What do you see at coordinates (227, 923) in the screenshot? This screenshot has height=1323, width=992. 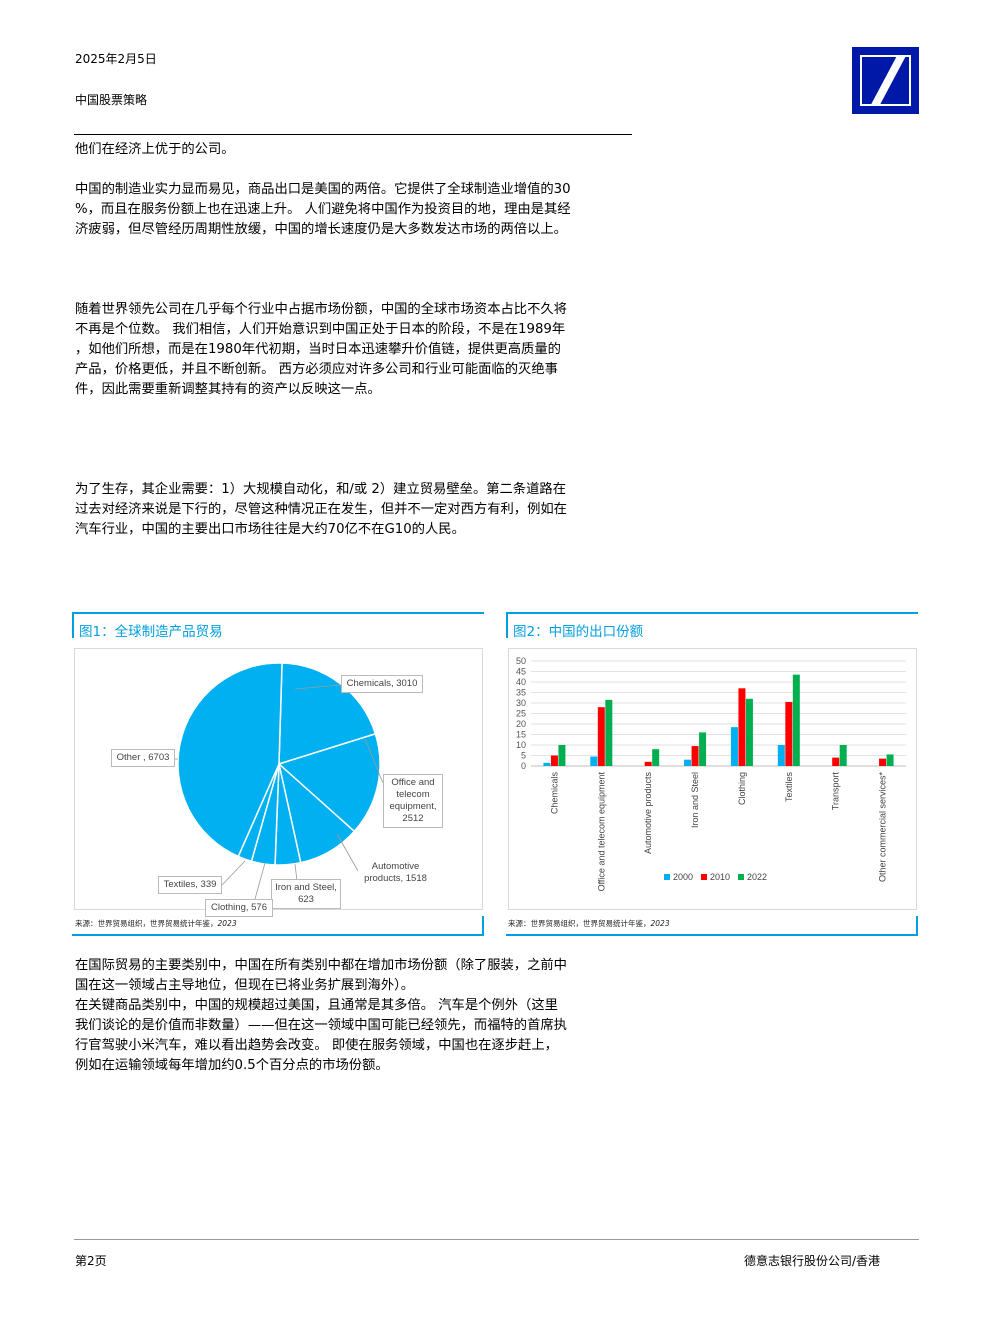 I see `figure-1-source-year: 2023` at bounding box center [227, 923].